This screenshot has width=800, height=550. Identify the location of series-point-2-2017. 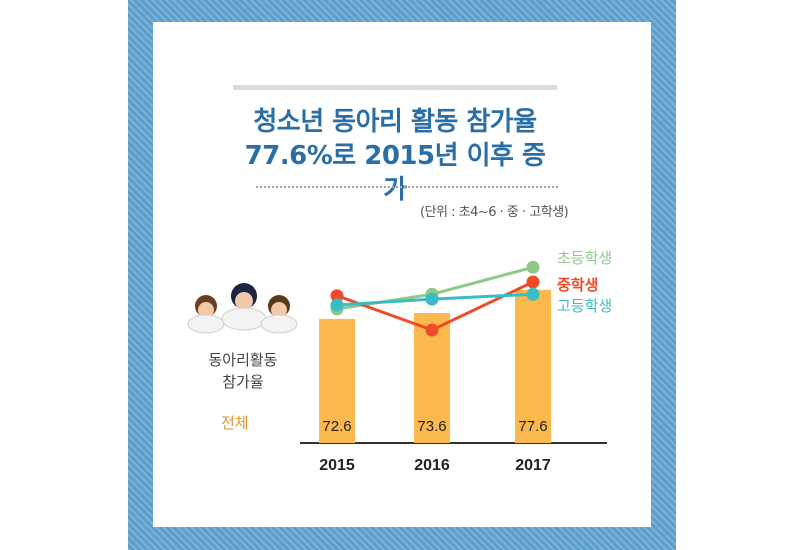
(533, 294).